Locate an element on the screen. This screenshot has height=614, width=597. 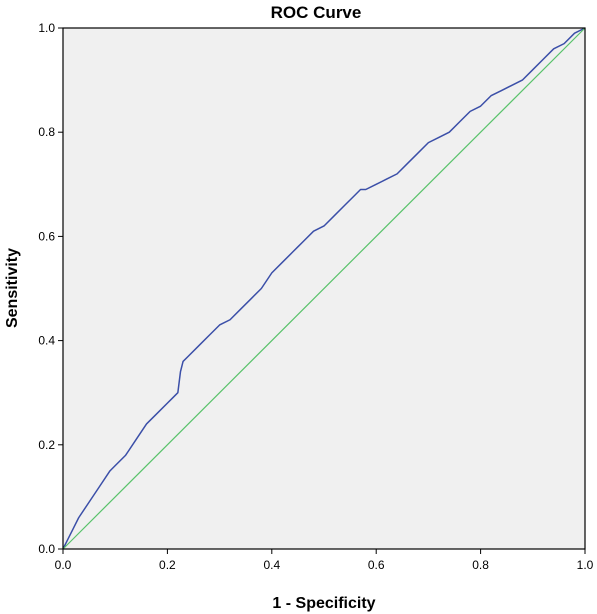
x-tick-label: 0.4 is located at coordinates (271, 565).